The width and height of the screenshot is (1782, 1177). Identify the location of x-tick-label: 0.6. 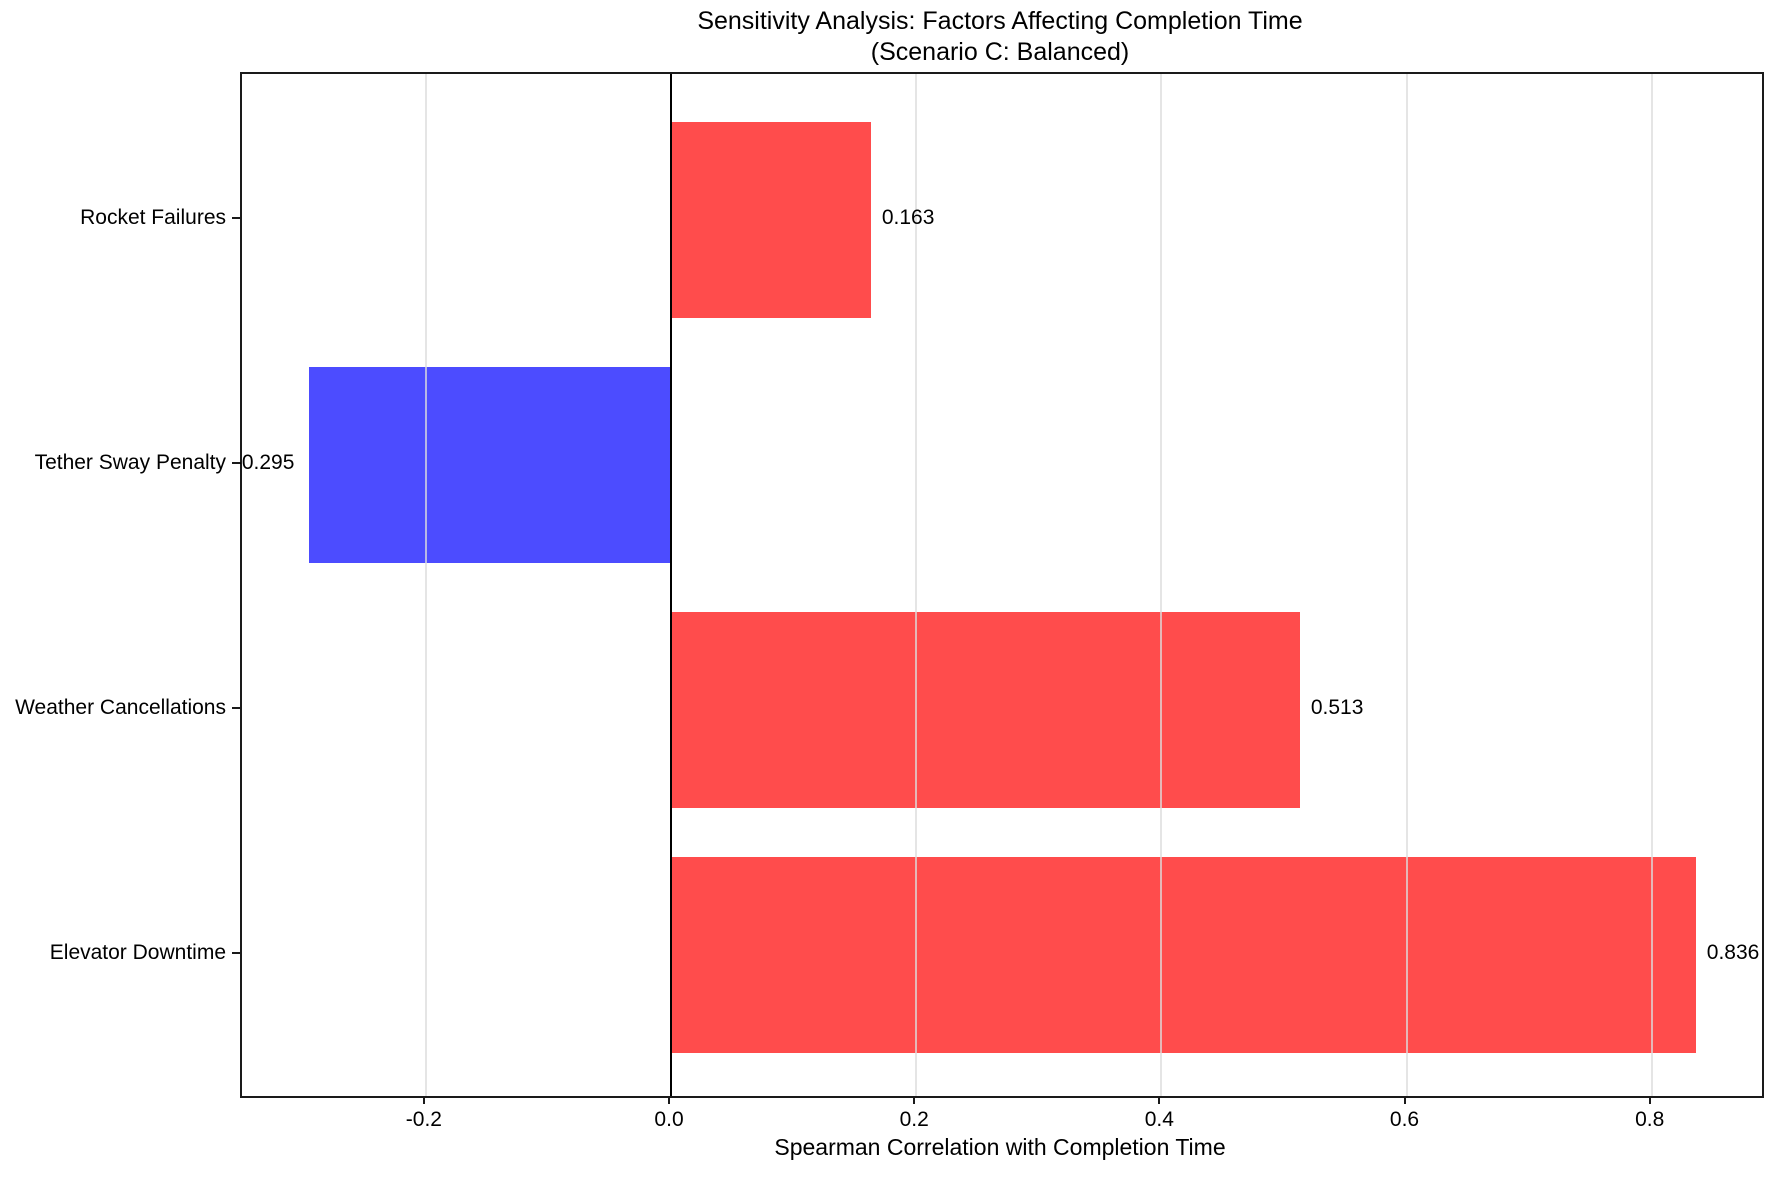
(1404, 1119).